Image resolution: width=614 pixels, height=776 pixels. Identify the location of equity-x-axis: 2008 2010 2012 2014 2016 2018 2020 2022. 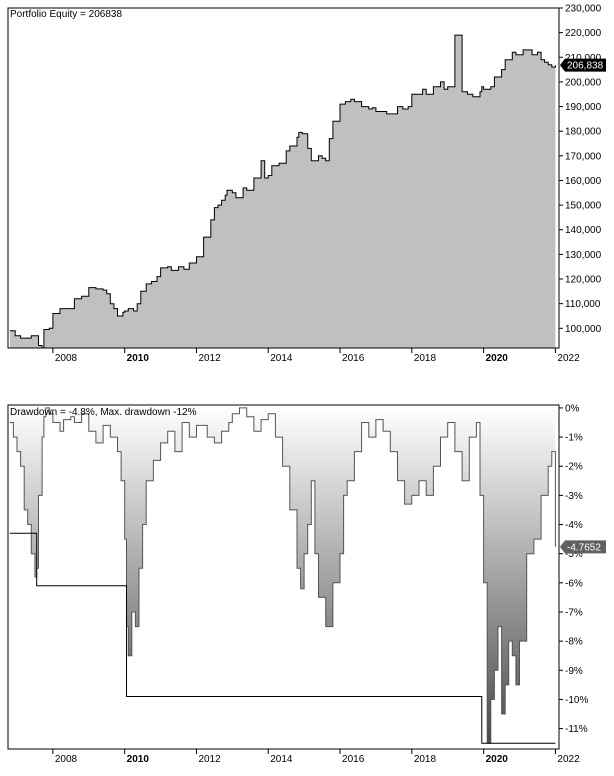
(316, 356).